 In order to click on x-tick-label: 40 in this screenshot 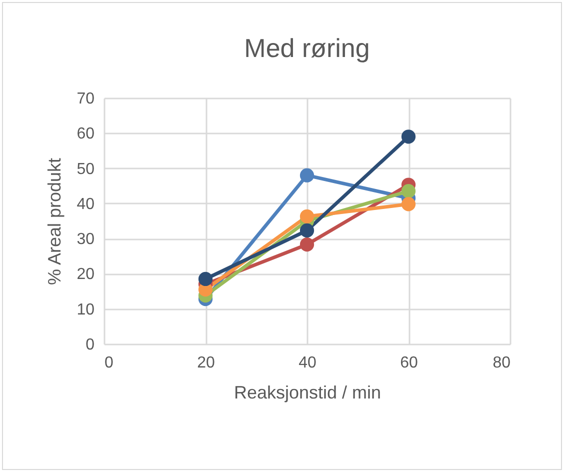, I will do `click(307, 363)`.